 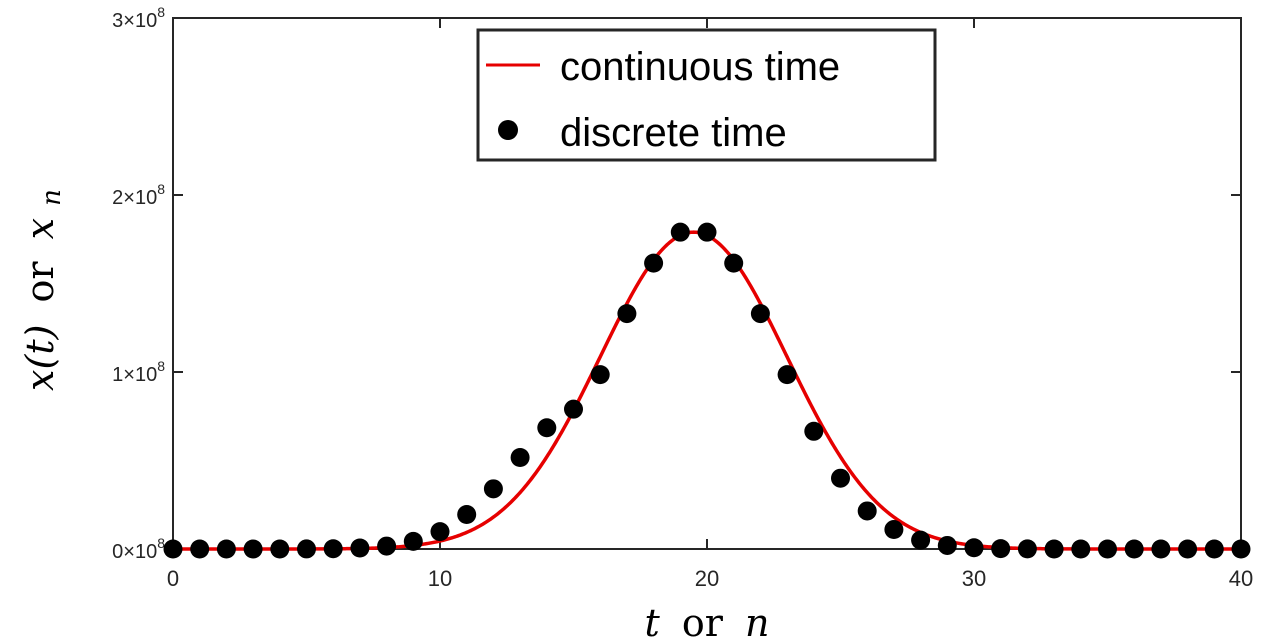 What do you see at coordinates (52, 197) in the screenshot?
I see `y-axis-label-sub: n` at bounding box center [52, 197].